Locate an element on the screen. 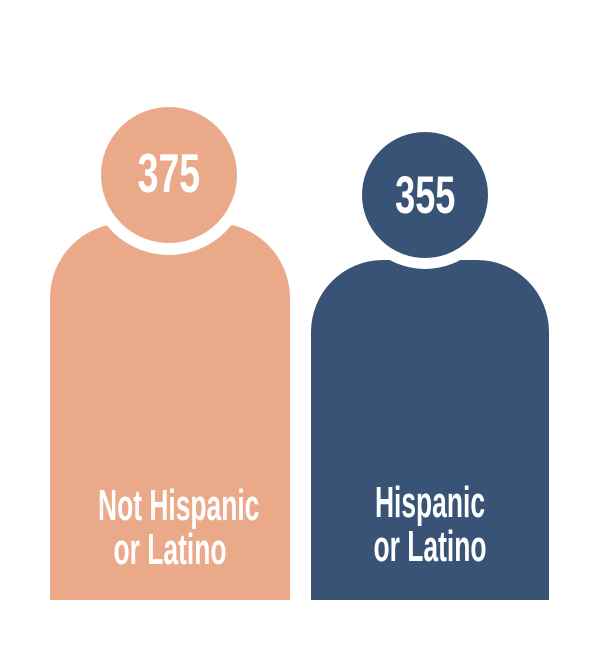 The width and height of the screenshot is (600, 650). figure-head-not-hispanic: 375 is located at coordinates (169, 175).